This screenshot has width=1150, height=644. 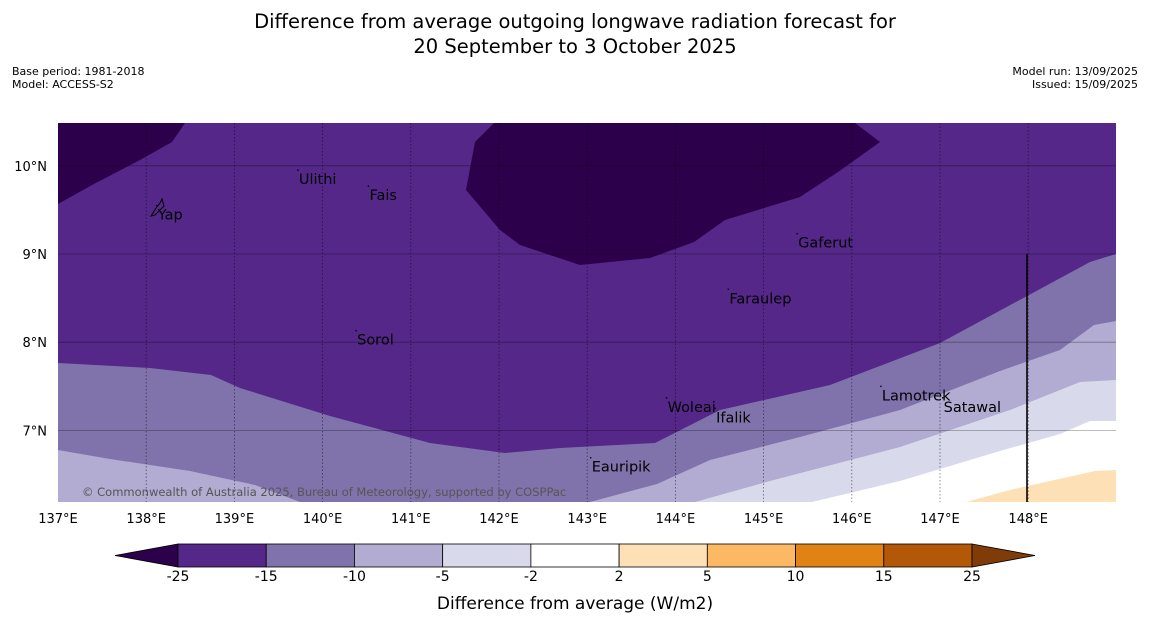 I want to click on lon-tick-label: 148°E, so click(x=1028, y=519).